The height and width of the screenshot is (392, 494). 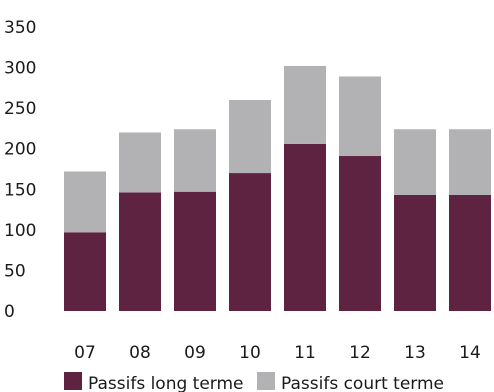 What do you see at coordinates (15, 271) in the screenshot?
I see `y-tick-label: 50` at bounding box center [15, 271].